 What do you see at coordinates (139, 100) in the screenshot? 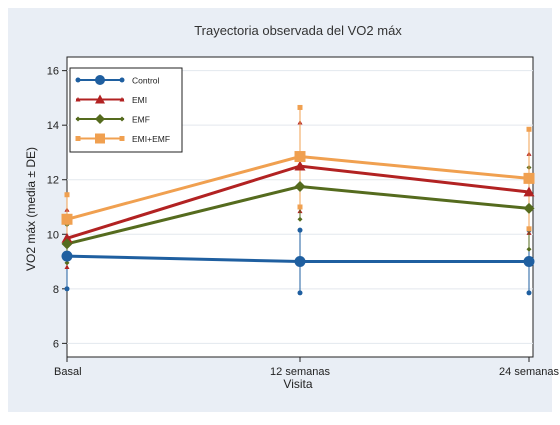
I see `legend-label: EMI` at bounding box center [139, 100].